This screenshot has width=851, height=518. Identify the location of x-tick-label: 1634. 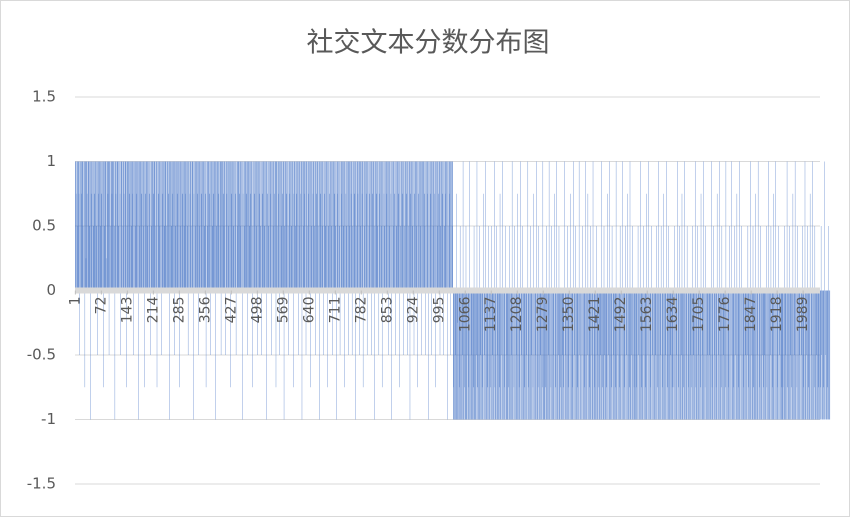
(673, 314).